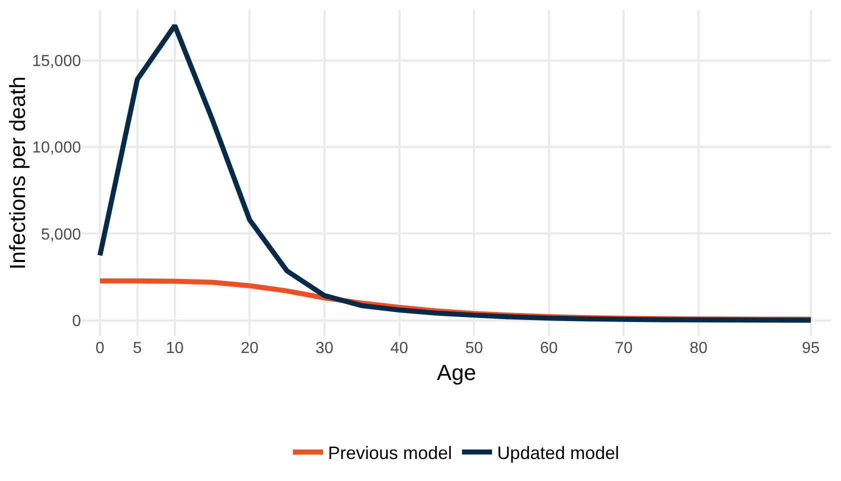  Describe the element at coordinates (623, 348) in the screenshot. I see `x-tick-label: 70` at that location.